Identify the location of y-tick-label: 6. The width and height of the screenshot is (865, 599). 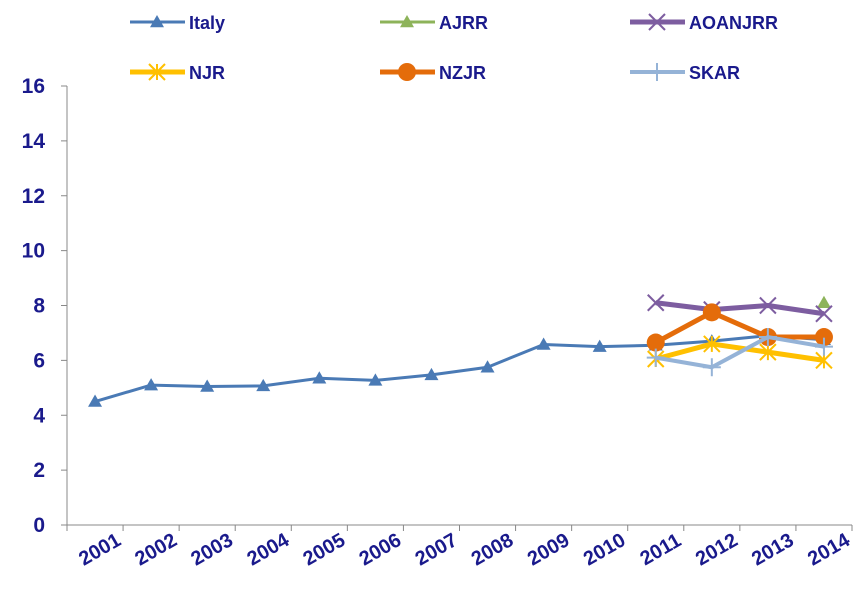
(39, 360).